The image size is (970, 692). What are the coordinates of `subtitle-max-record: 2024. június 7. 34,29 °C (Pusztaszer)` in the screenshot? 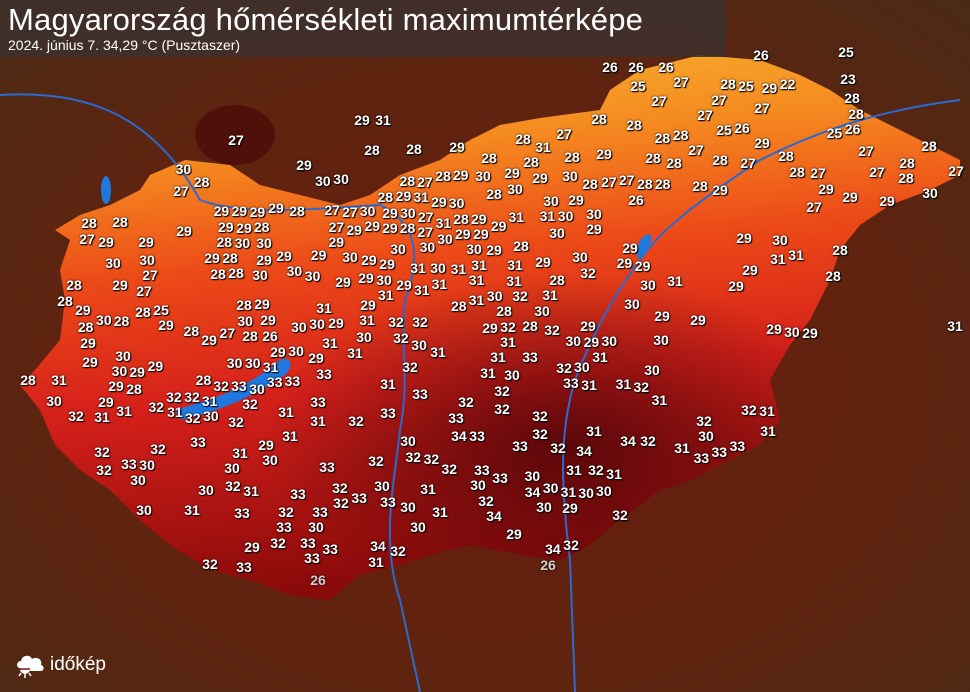 It's located at (124, 45).